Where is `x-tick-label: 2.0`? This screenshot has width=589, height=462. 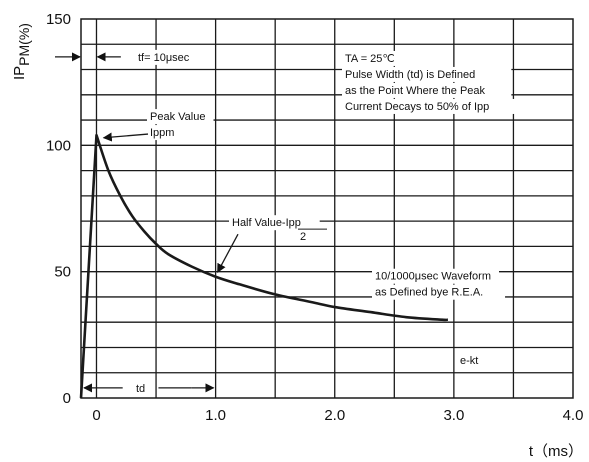
x-tick-label: 2.0 is located at coordinates (334, 415).